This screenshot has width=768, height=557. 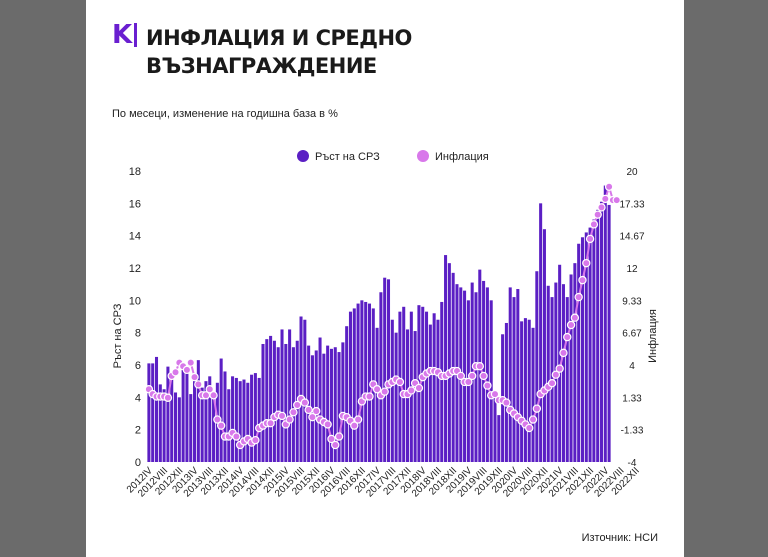 I want to click on y-right-tick: 4, so click(x=632, y=366).